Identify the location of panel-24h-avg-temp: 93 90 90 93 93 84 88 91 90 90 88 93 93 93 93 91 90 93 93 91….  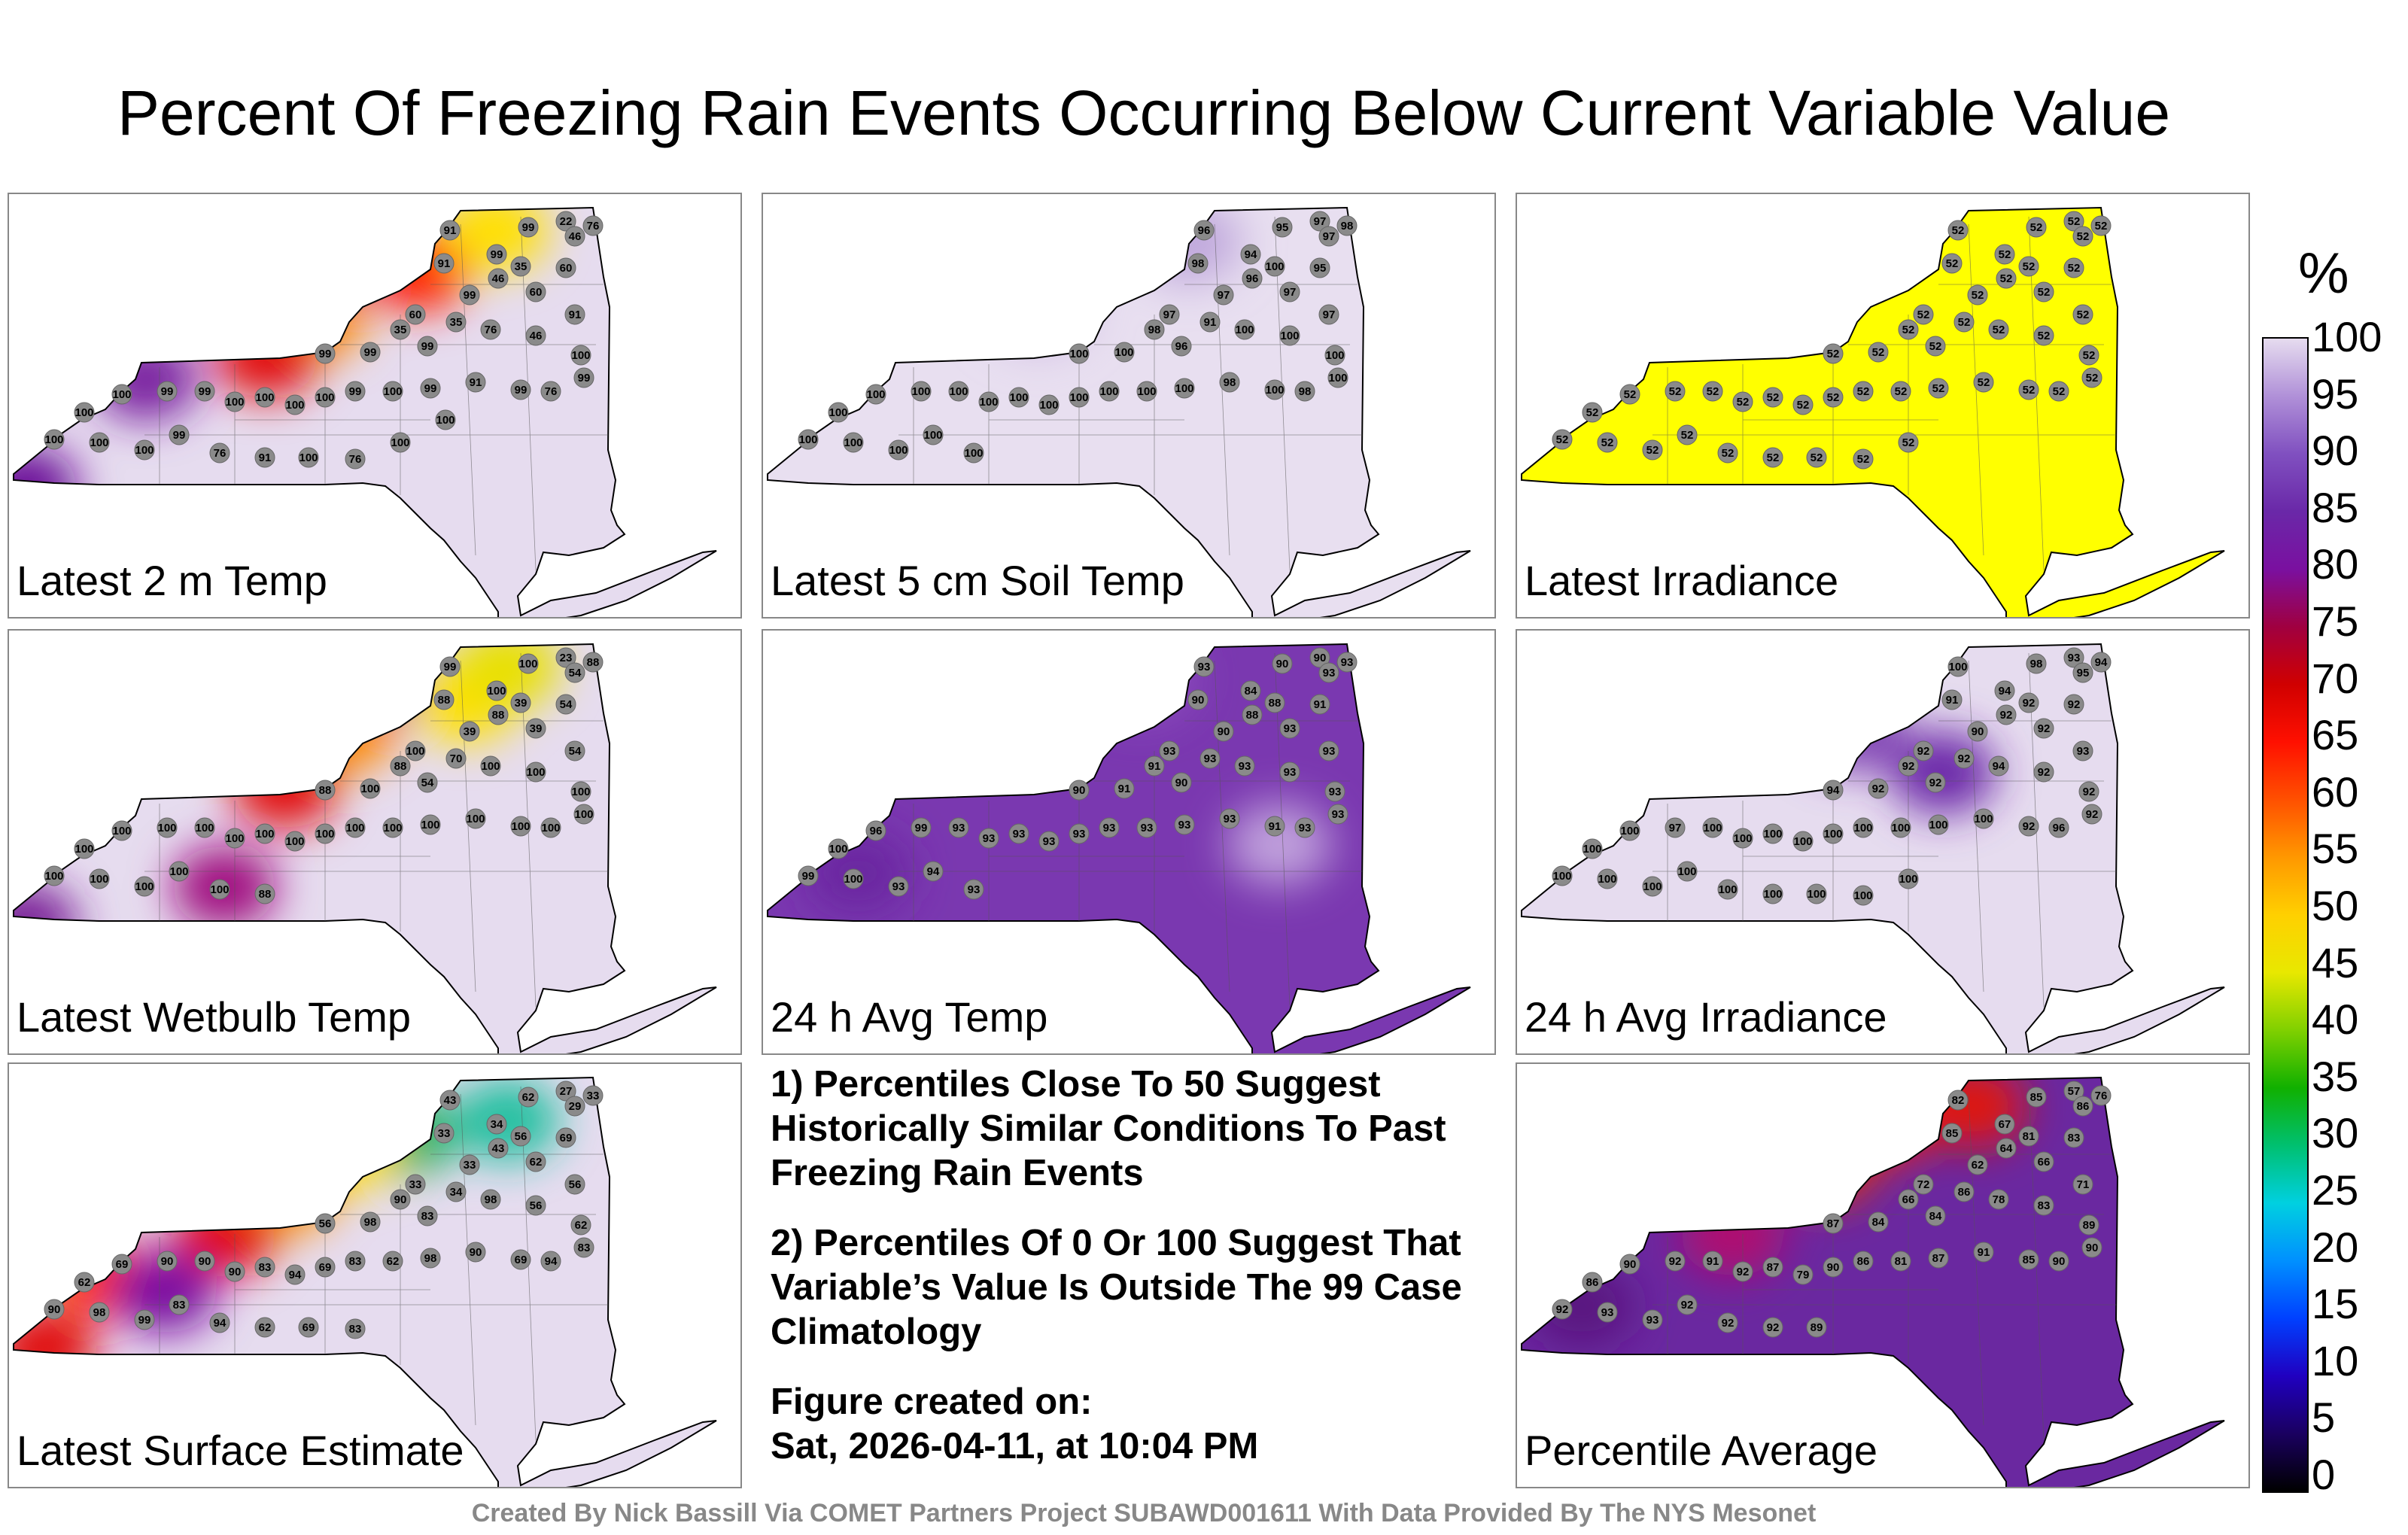
(1129, 842).